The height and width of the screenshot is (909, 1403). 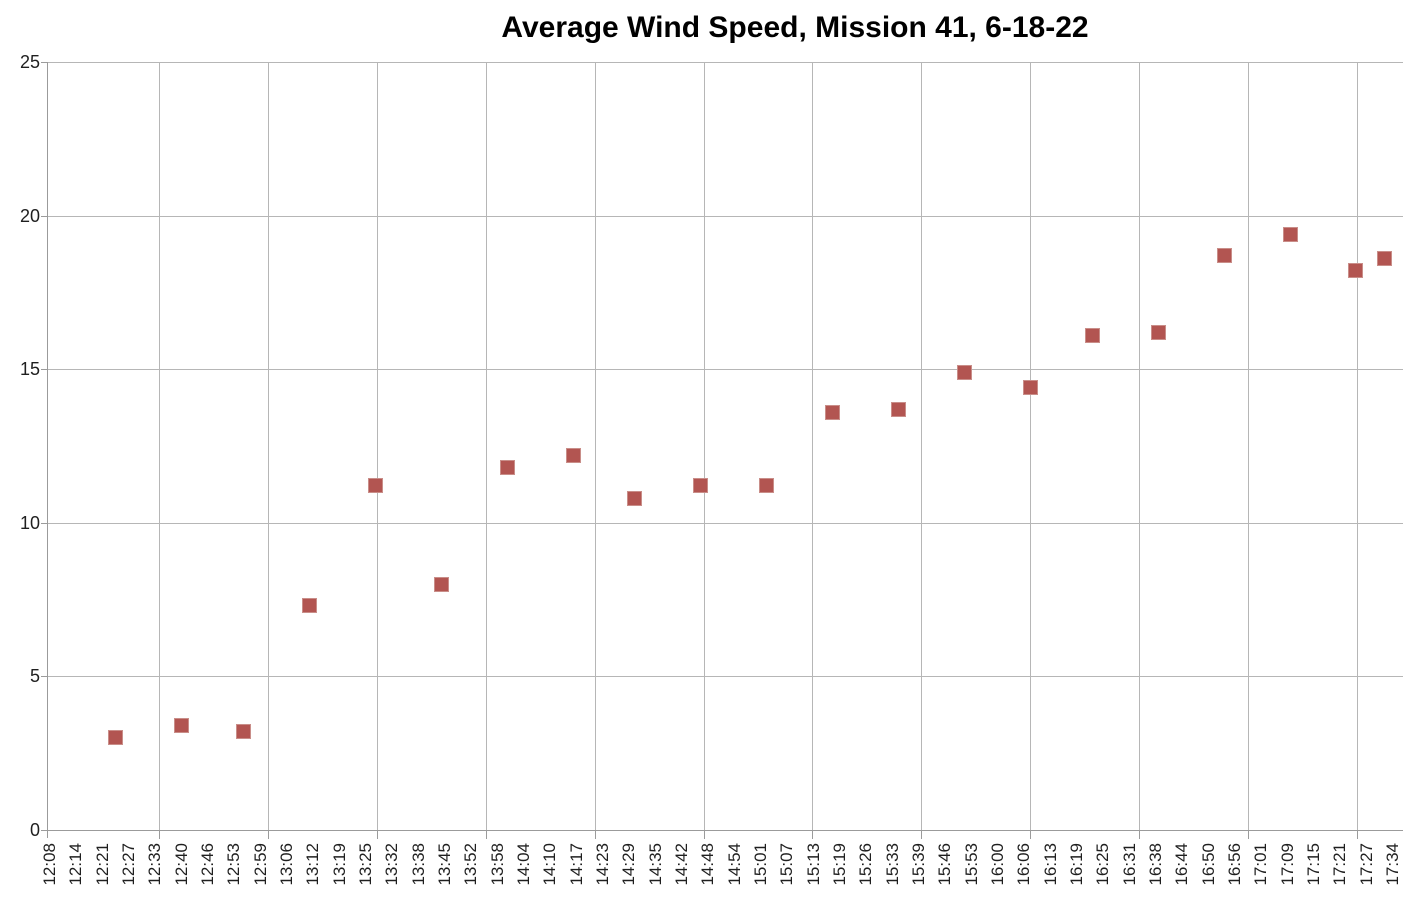 What do you see at coordinates (234, 864) in the screenshot?
I see `x-axis-tick-label: 12:53` at bounding box center [234, 864].